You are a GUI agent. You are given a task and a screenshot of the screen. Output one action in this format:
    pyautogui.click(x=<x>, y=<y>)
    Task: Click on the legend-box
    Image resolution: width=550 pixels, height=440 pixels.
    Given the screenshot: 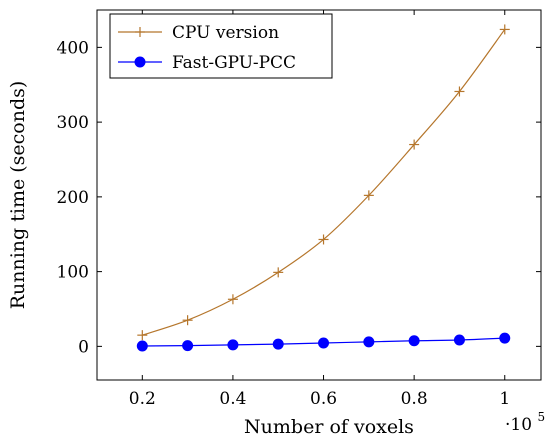 What is the action you would take?
    pyautogui.click(x=221, y=46)
    